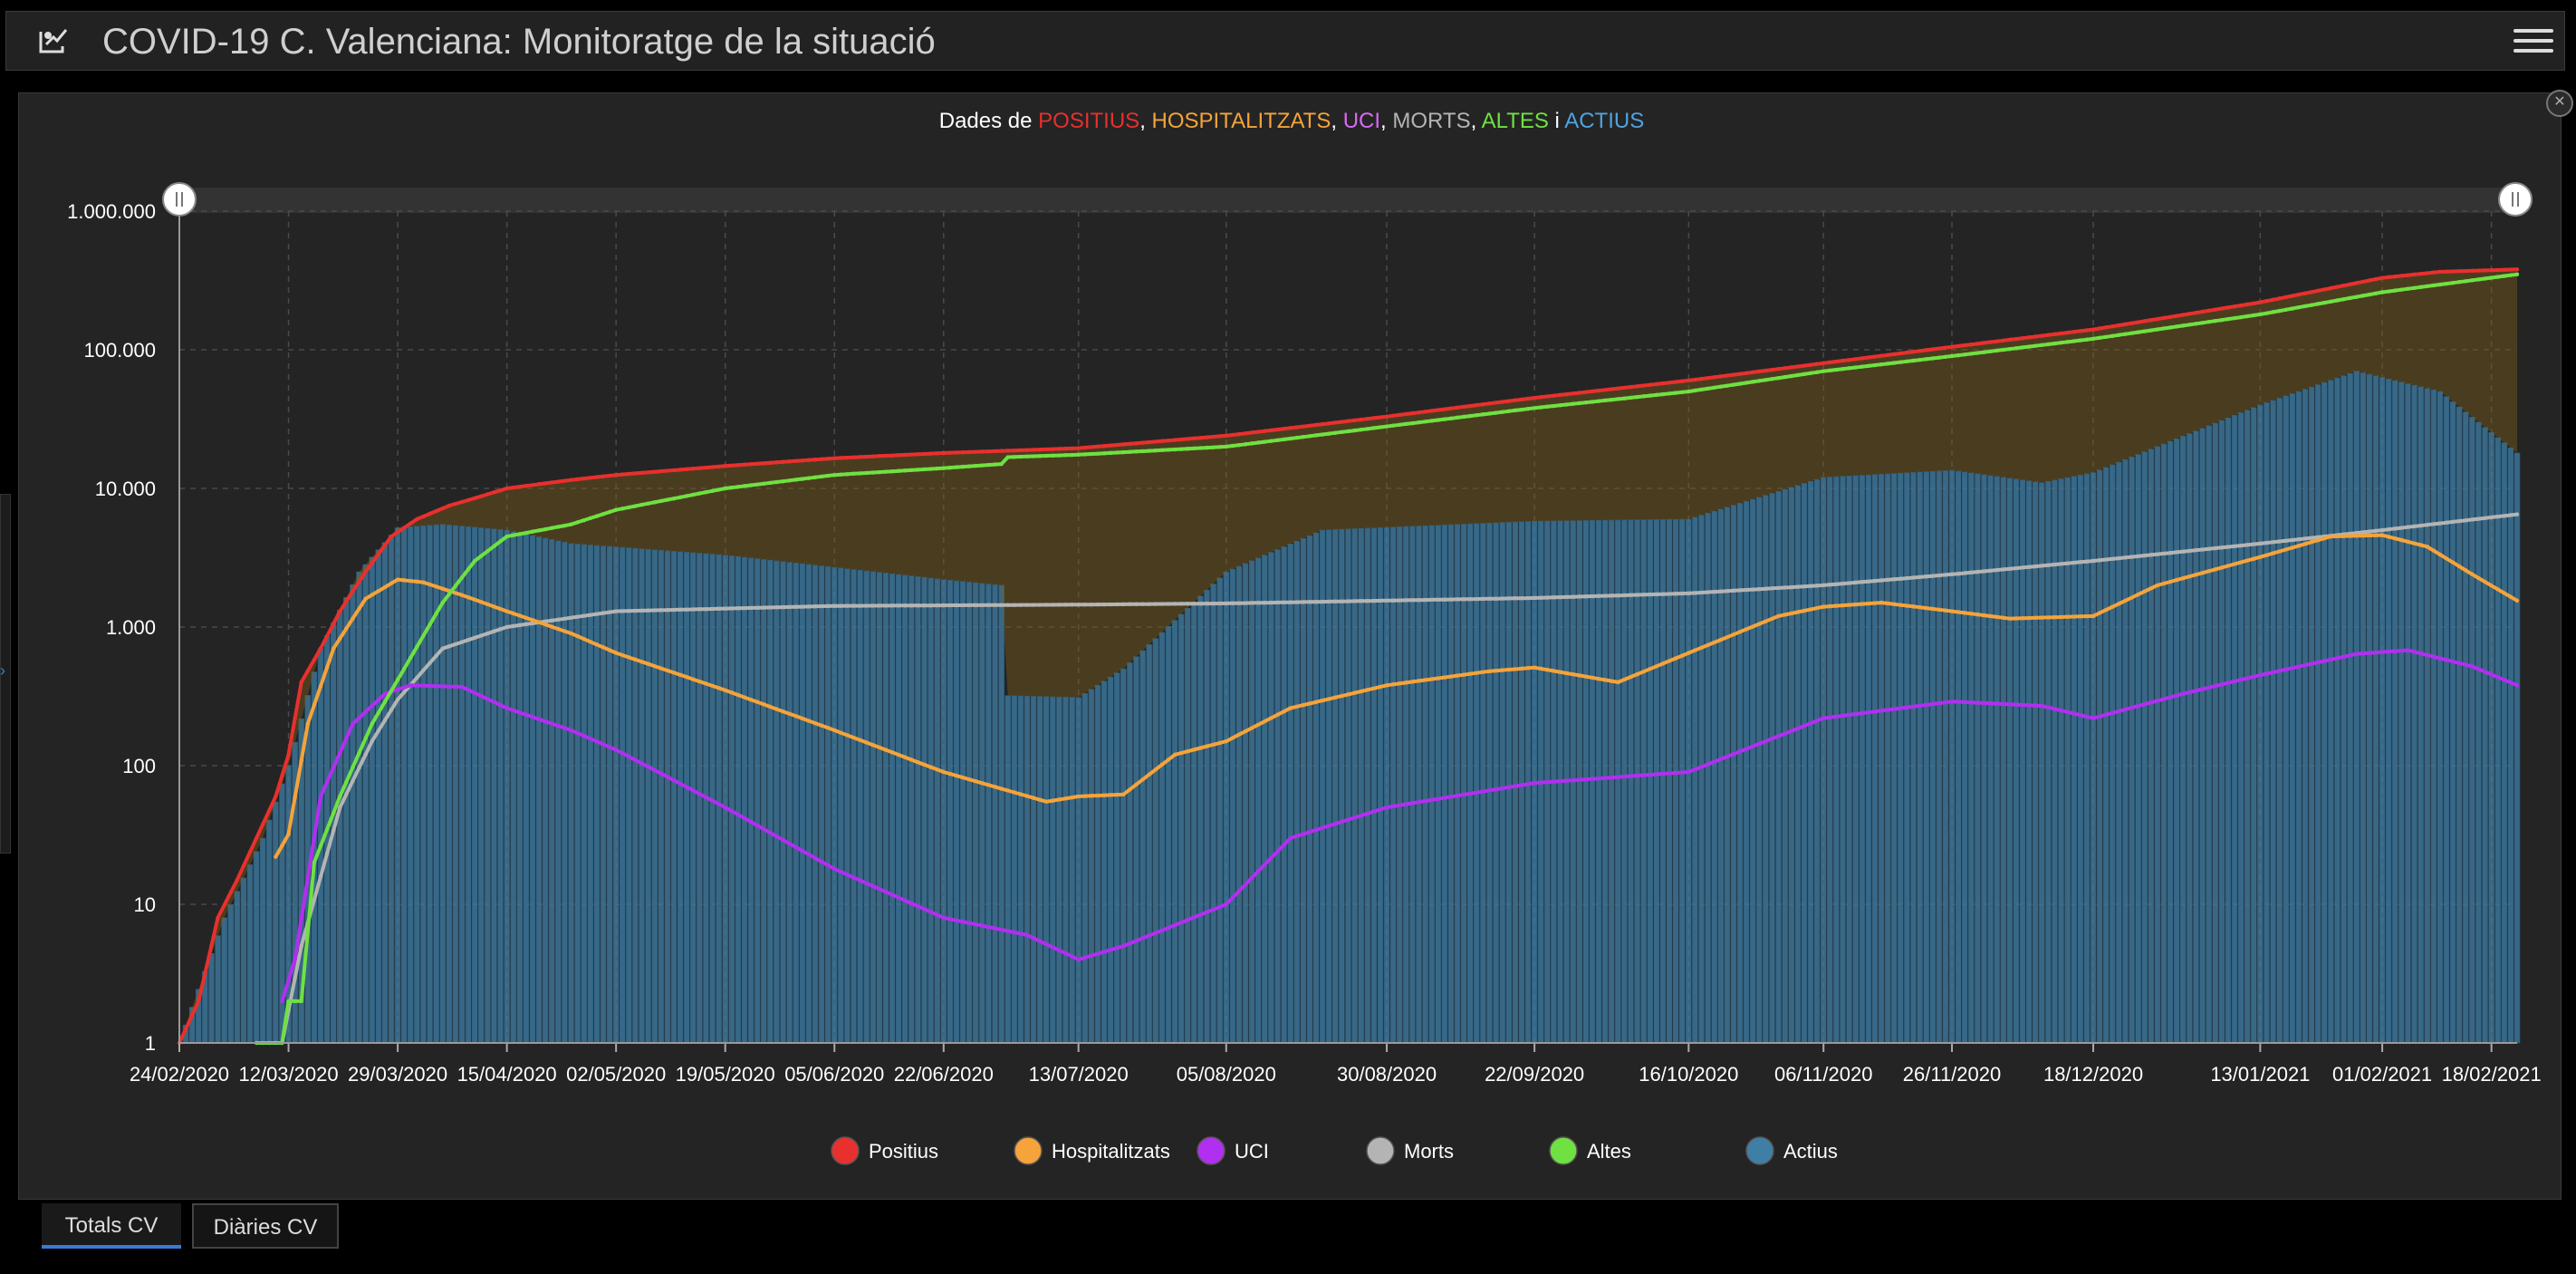 The height and width of the screenshot is (1274, 2576). Describe the element at coordinates (2, 671) in the screenshot. I see `chevron-right-icon: ›` at that location.